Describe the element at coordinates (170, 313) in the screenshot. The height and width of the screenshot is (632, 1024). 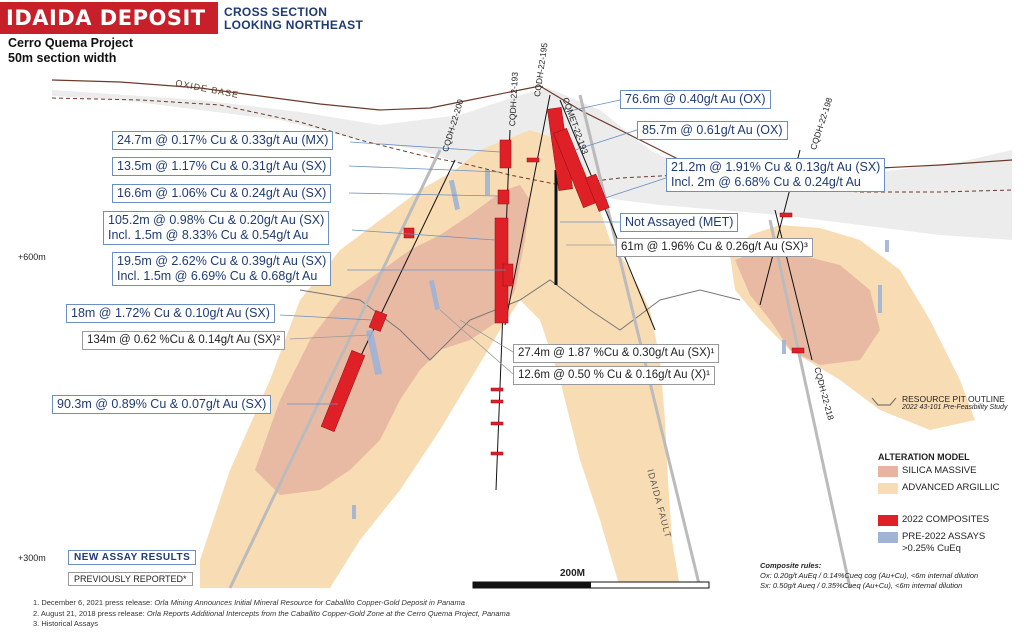
I see `intercept-callout: 18m @ 1.72% Cu & 0.10g/t Au (SX)` at that location.